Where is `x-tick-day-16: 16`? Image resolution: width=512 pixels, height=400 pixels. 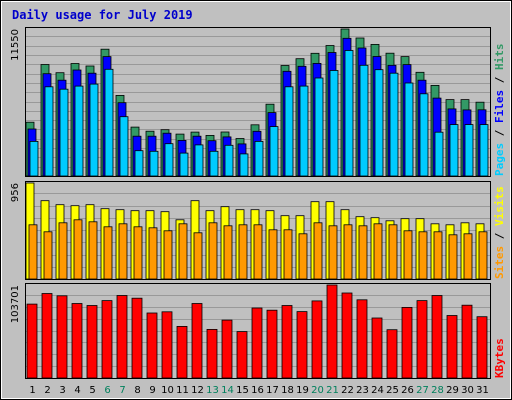
x-tick-day-16: 16 is located at coordinates (257, 390).